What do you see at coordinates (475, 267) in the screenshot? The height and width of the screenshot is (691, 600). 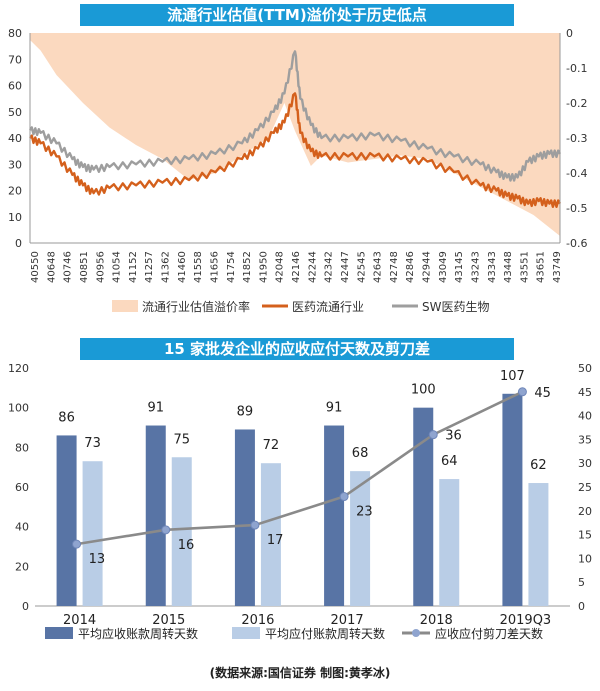 I see `x-tick-label: 43243` at bounding box center [475, 267].